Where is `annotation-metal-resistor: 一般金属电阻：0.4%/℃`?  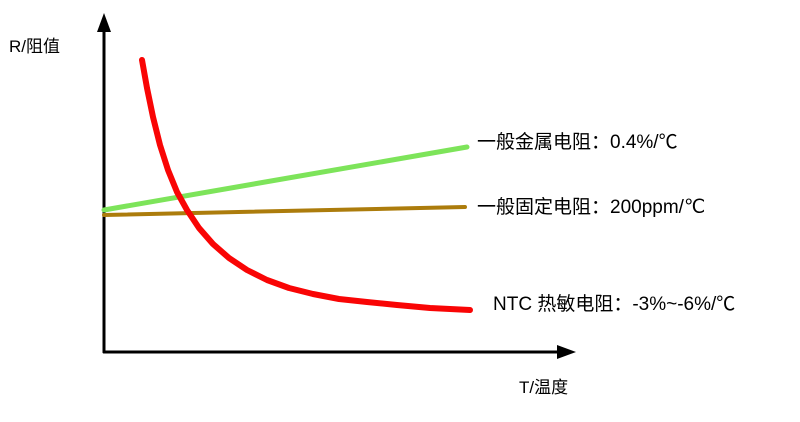
annotation-metal-resistor: 一般金属电阻：0.4%/℃ is located at coordinates (577, 142).